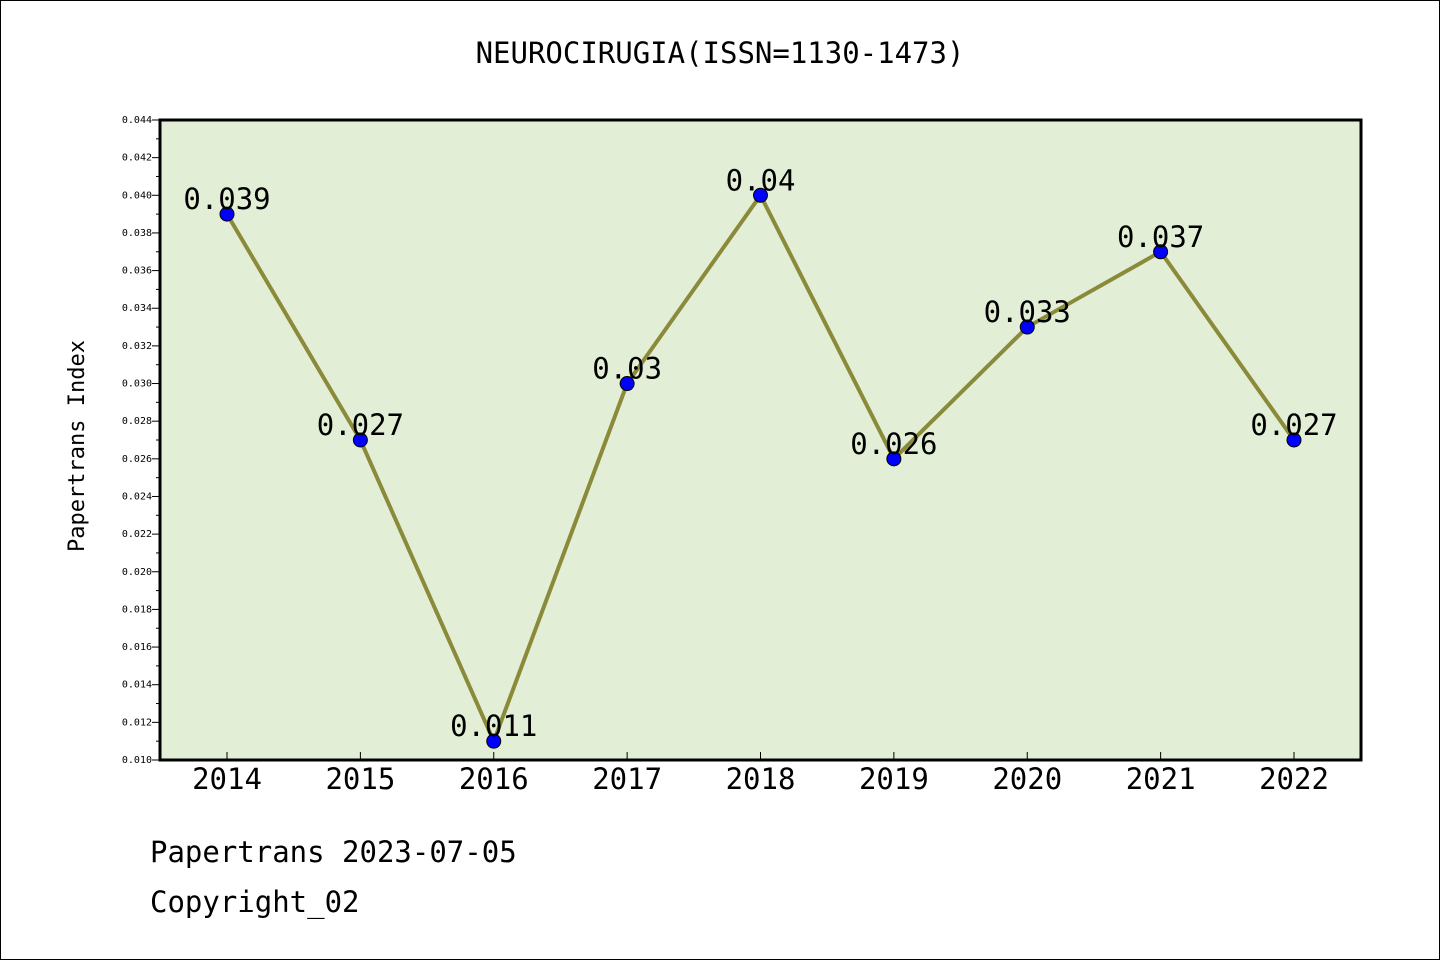  What do you see at coordinates (137, 609) in the screenshot?
I see `y-tick-label: 0.018` at bounding box center [137, 609].